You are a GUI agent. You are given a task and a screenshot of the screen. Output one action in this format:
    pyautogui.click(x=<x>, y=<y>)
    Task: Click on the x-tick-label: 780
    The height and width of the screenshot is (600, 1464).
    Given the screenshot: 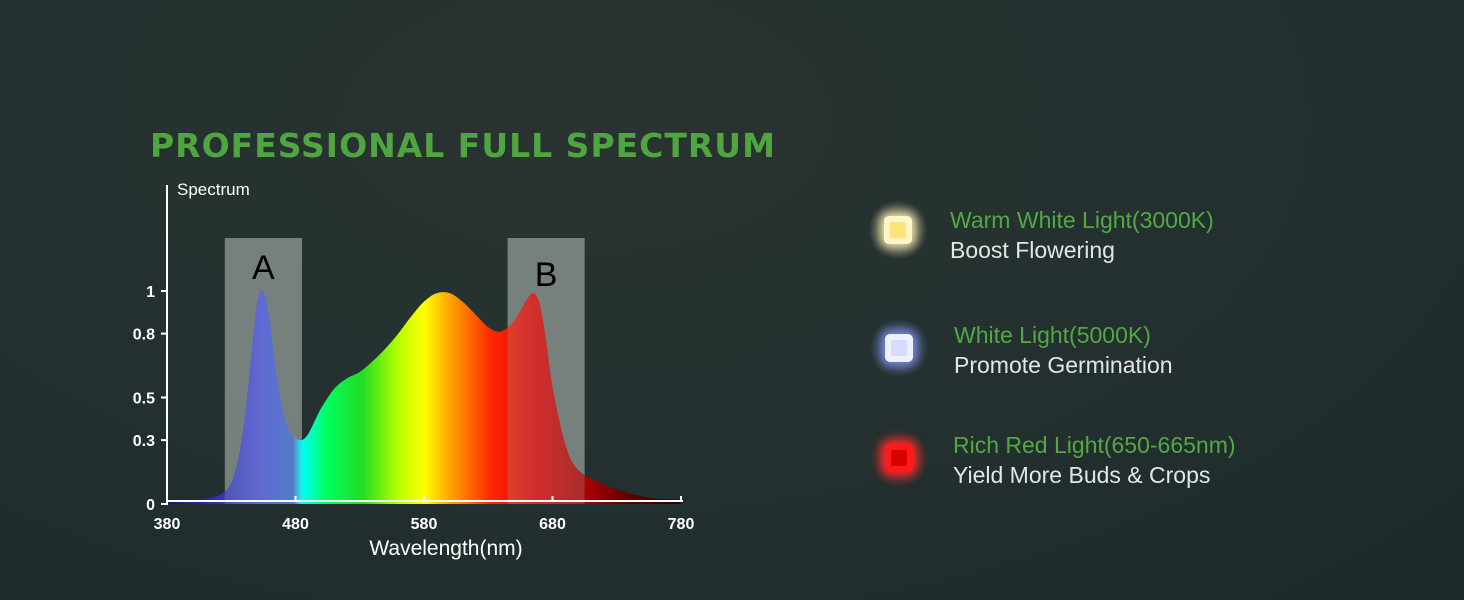 What is the action you would take?
    pyautogui.click(x=681, y=524)
    